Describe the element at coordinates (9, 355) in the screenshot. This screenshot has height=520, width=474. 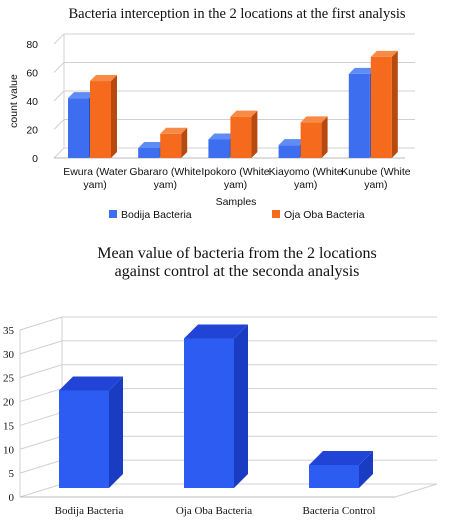
I see `y-tick-label: 30` at that location.